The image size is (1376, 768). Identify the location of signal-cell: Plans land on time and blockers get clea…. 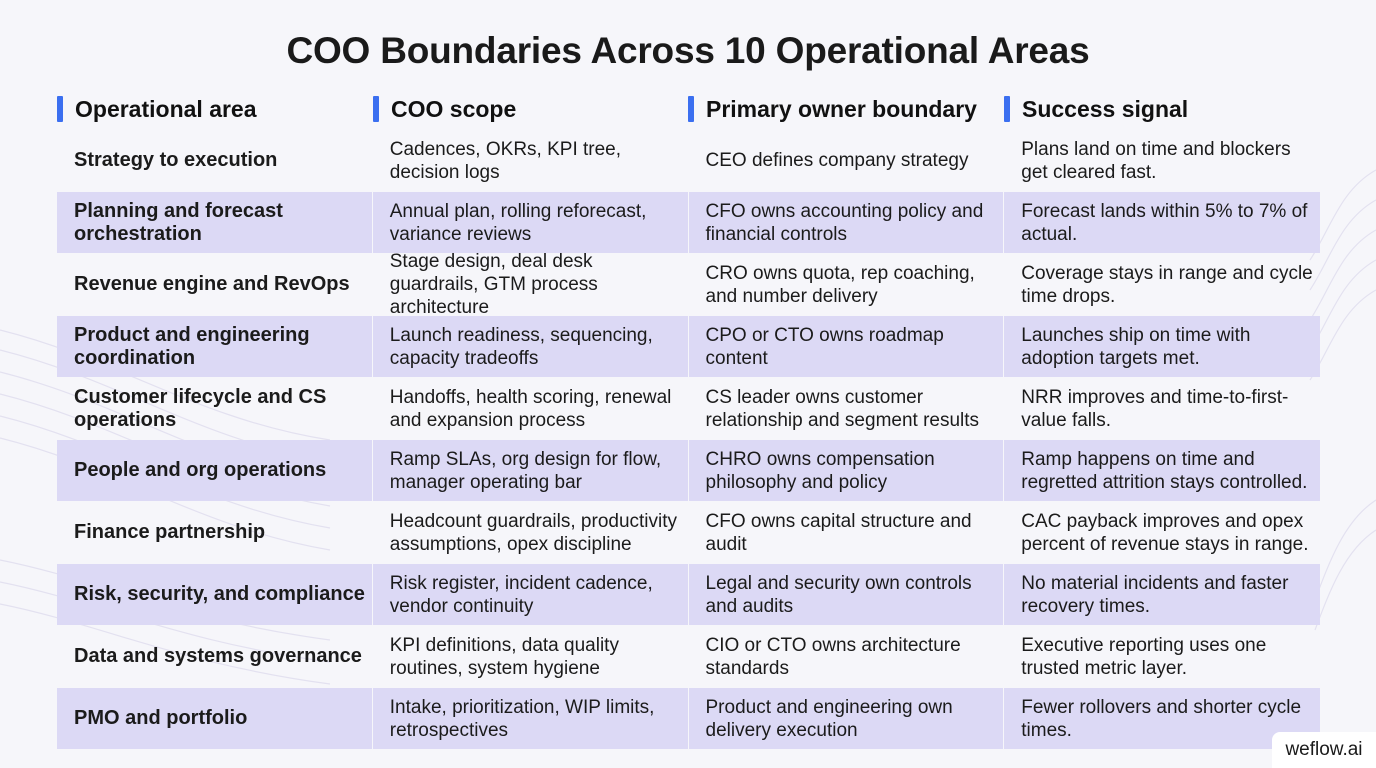
(1156, 160).